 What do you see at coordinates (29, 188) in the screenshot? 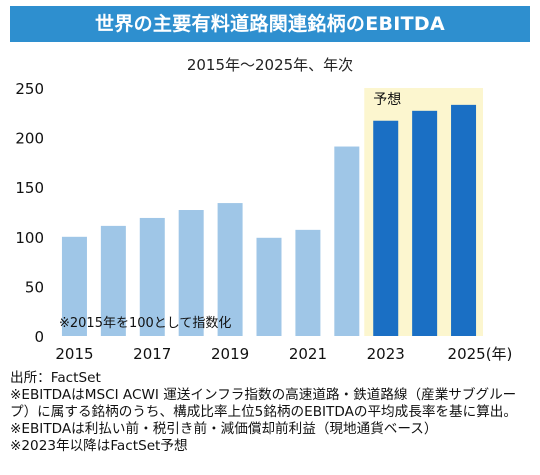
I see `y-tick-label: 150` at bounding box center [29, 188].